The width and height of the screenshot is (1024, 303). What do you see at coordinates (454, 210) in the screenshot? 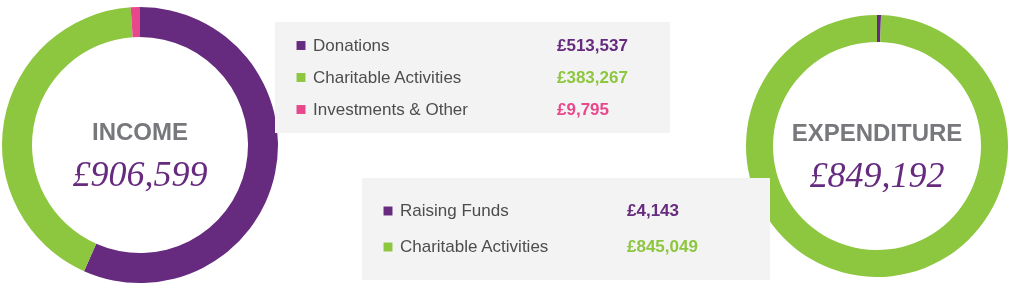
I see `legend-label: Raising Funds` at bounding box center [454, 210].